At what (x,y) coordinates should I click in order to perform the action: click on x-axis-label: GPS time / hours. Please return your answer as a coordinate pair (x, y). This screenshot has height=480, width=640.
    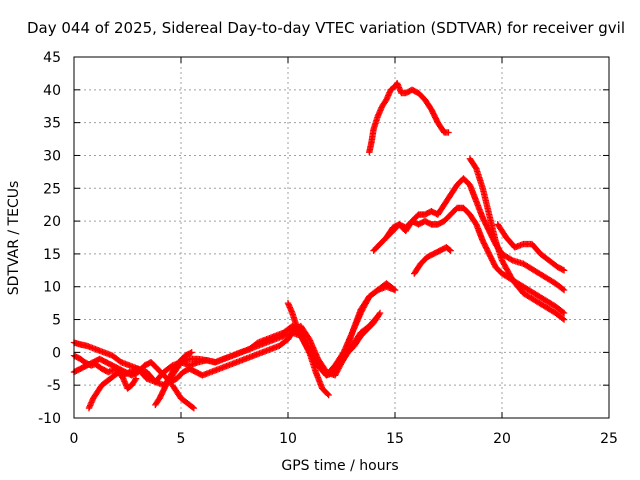
    Looking at the image, I should click on (339, 466).